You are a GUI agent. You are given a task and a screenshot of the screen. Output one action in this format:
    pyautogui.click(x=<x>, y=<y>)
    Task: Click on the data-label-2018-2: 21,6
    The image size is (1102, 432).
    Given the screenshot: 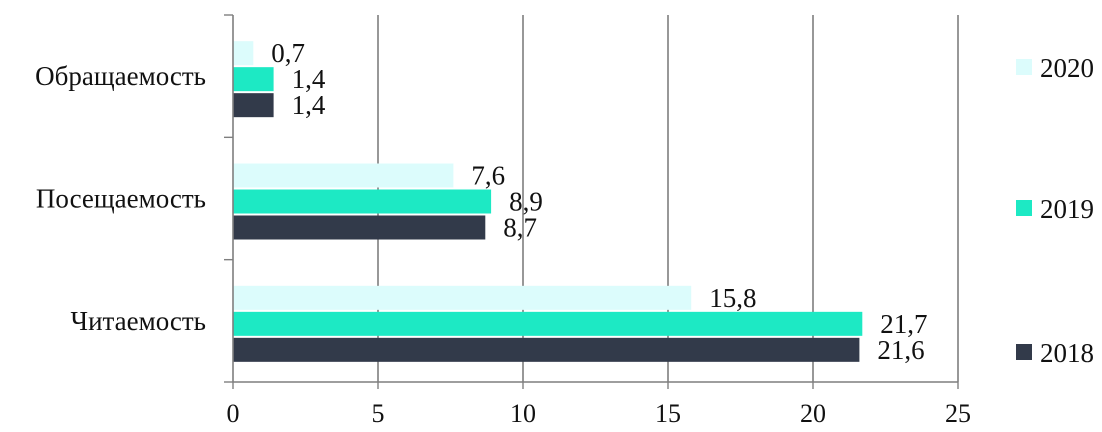 What is the action you would take?
    pyautogui.click(x=900, y=350)
    